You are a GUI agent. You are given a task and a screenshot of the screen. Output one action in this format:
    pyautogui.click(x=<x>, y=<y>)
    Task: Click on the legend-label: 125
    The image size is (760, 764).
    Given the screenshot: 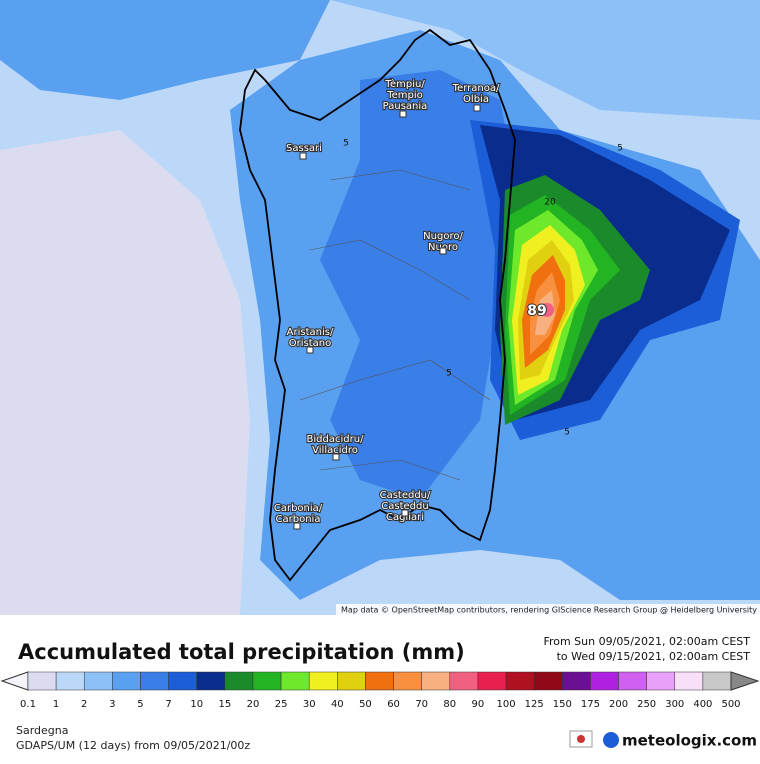 What is the action you would take?
    pyautogui.click(x=534, y=704)
    